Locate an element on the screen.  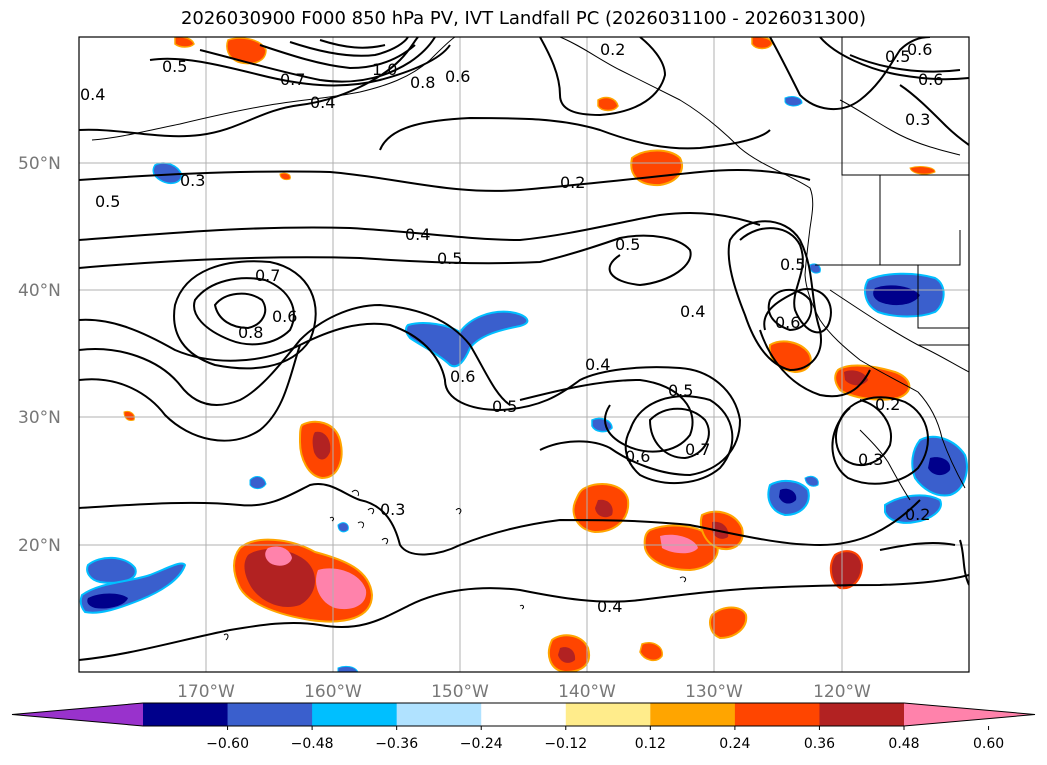
lon-label-120w: 120°W is located at coordinates (842, 692).